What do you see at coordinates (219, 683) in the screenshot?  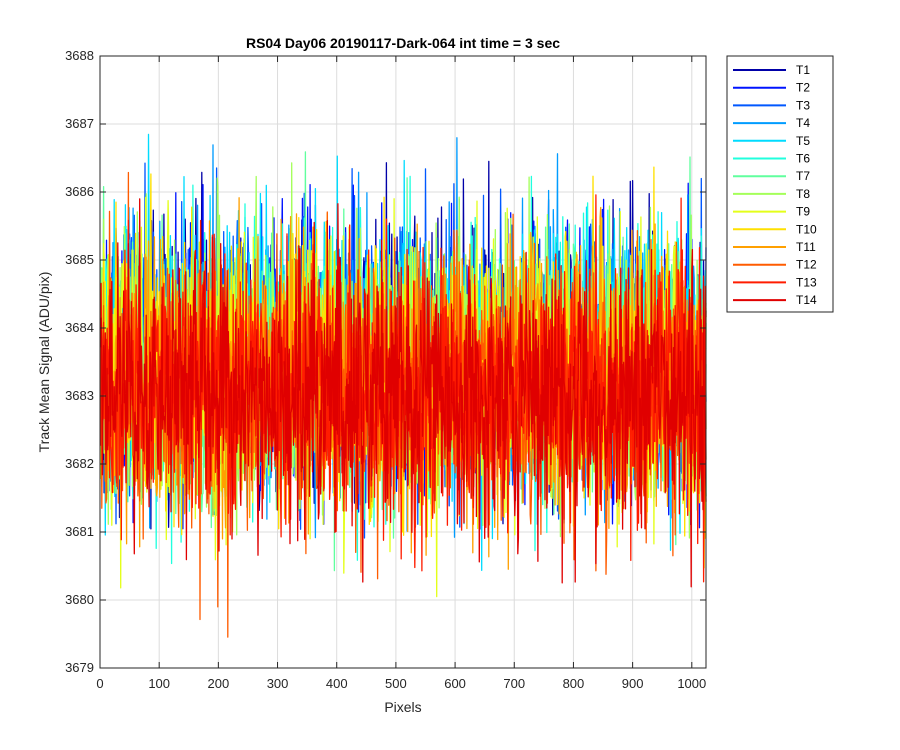 I see `x-tick-label: 200` at bounding box center [219, 683].